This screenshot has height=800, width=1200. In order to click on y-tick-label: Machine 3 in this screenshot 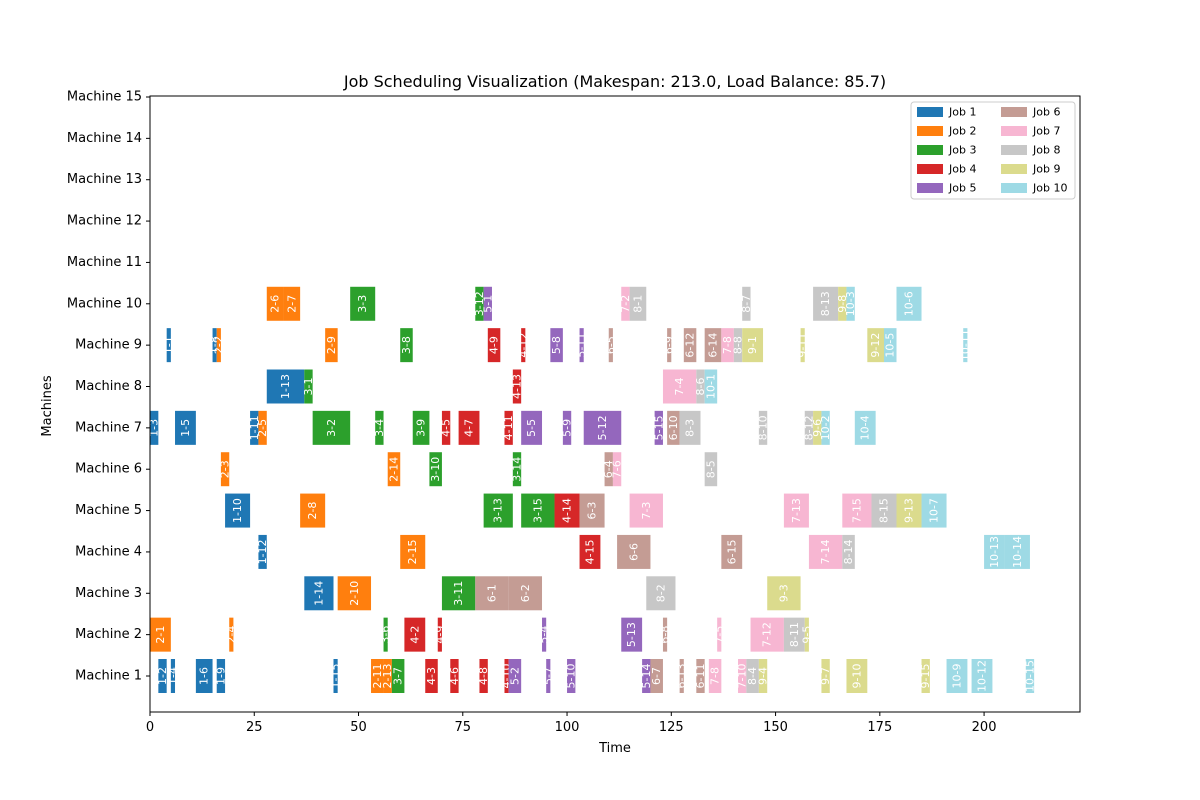, I will do `click(108, 593)`.